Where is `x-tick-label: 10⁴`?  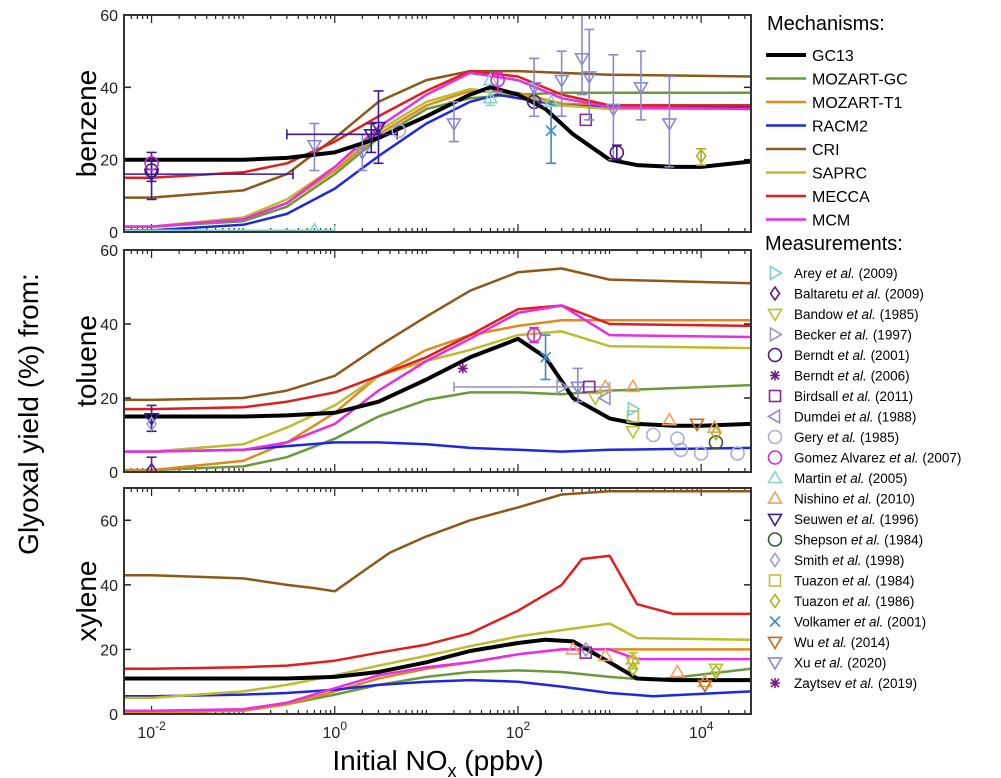 x-tick-label: 10⁴ is located at coordinates (701, 730).